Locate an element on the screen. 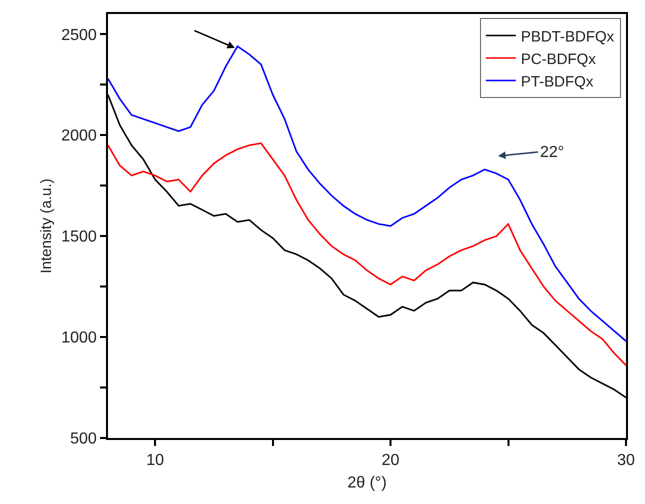 The height and width of the screenshot is (504, 645). y-tick-label: 500 is located at coordinates (83, 439).